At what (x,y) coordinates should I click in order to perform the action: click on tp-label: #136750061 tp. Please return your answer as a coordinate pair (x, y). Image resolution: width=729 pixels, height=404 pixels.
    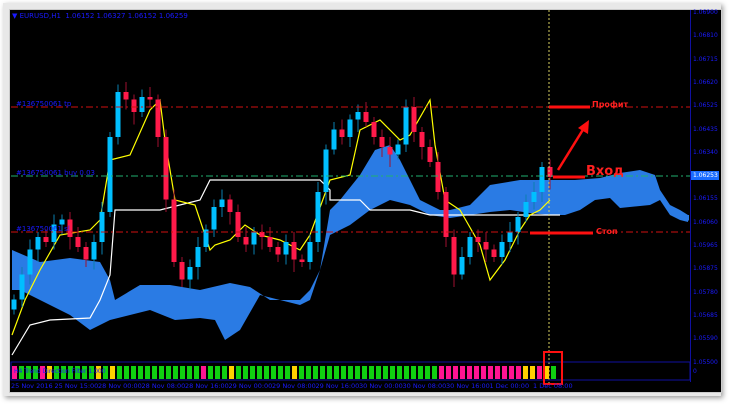
    Looking at the image, I should click on (44, 104).